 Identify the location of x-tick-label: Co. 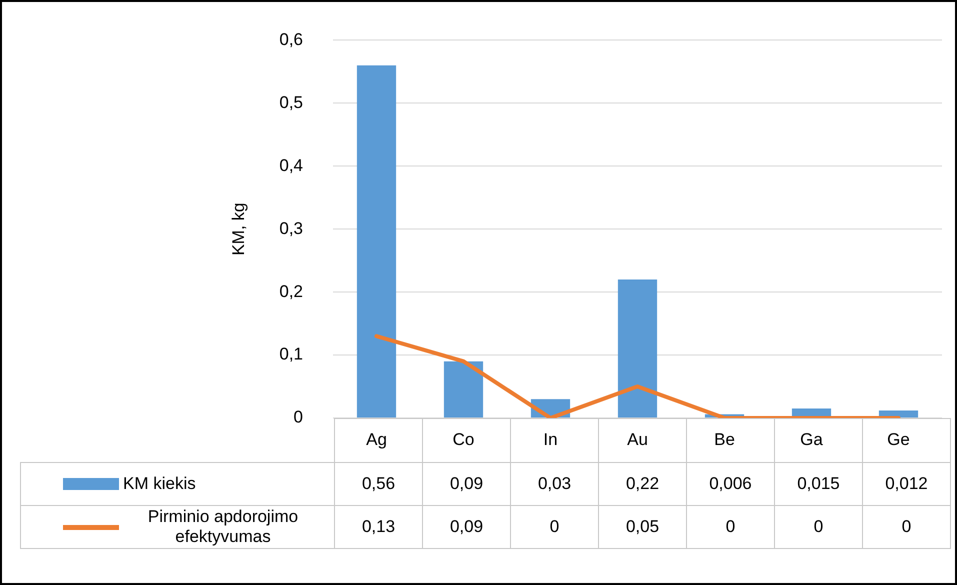
(463, 439).